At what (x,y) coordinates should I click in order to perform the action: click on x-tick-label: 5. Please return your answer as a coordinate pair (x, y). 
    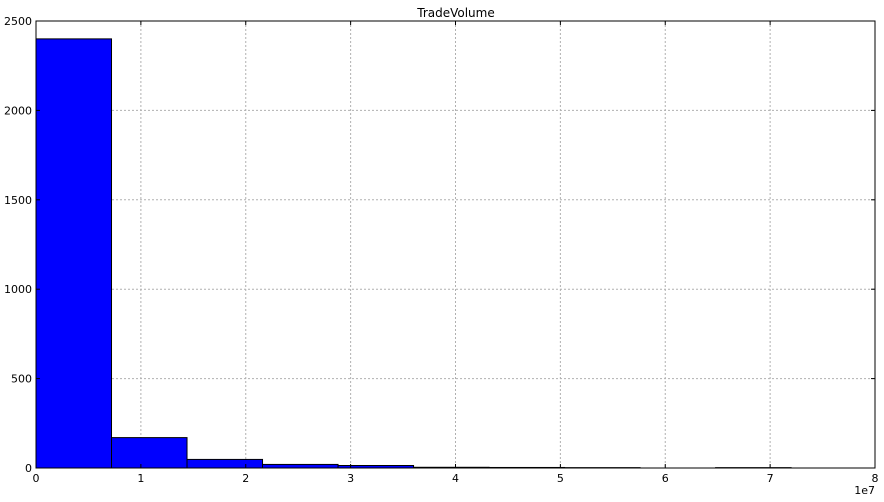
    Looking at the image, I should click on (560, 478).